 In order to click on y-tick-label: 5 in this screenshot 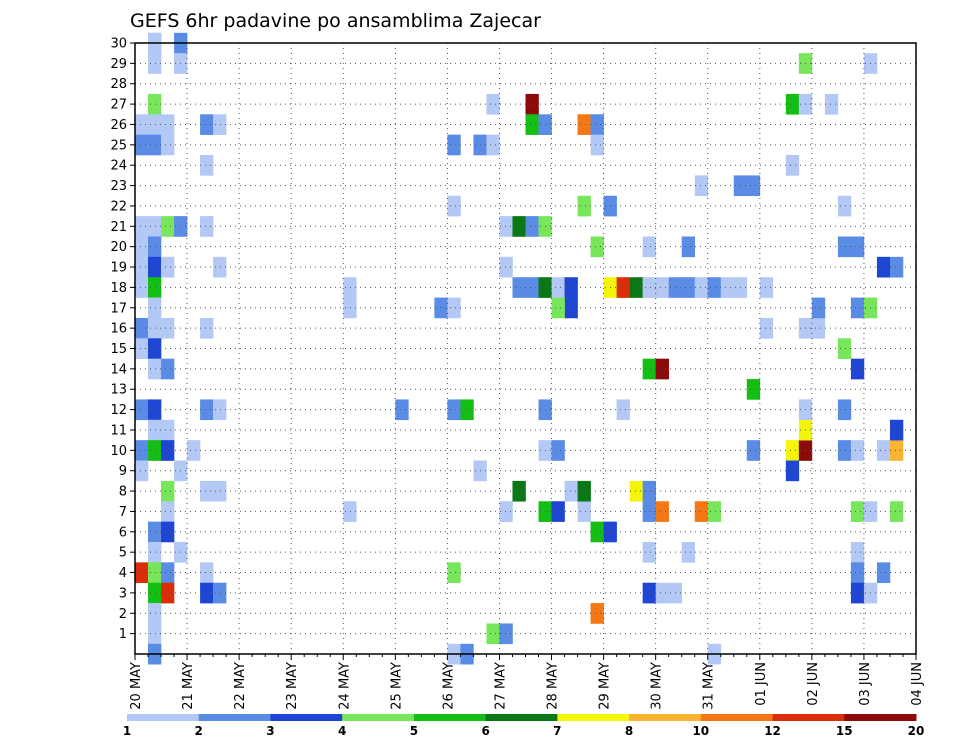, I will do `click(123, 553)`.